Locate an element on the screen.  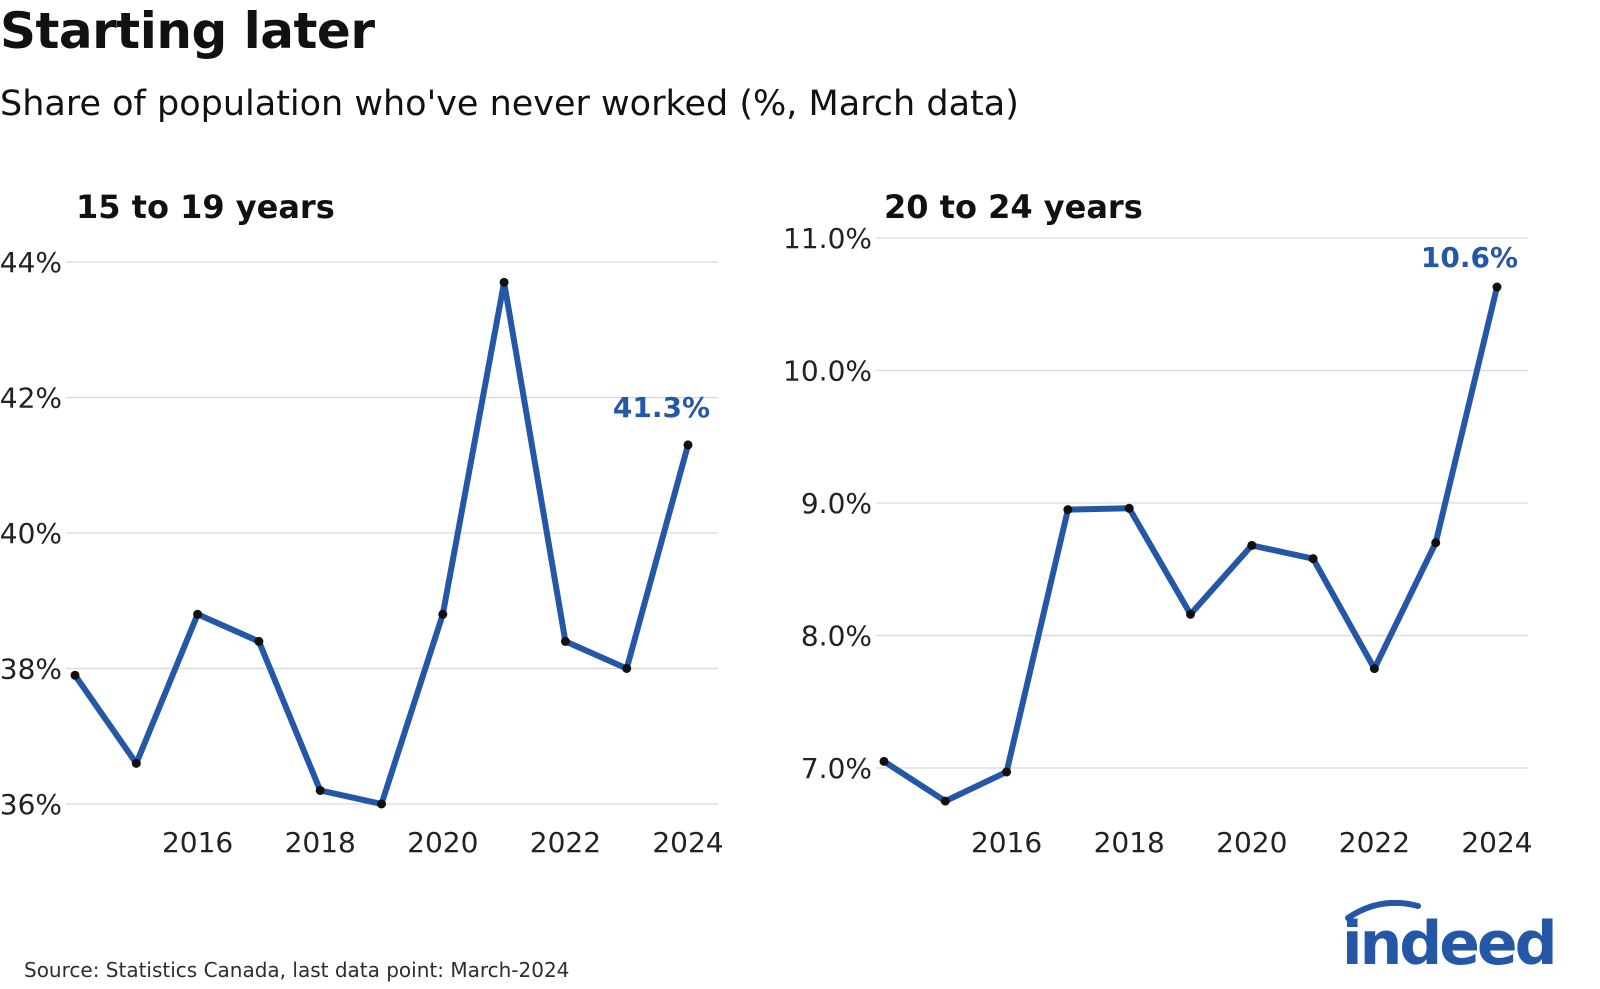
y-tick-label: 36% is located at coordinates (31, 804).